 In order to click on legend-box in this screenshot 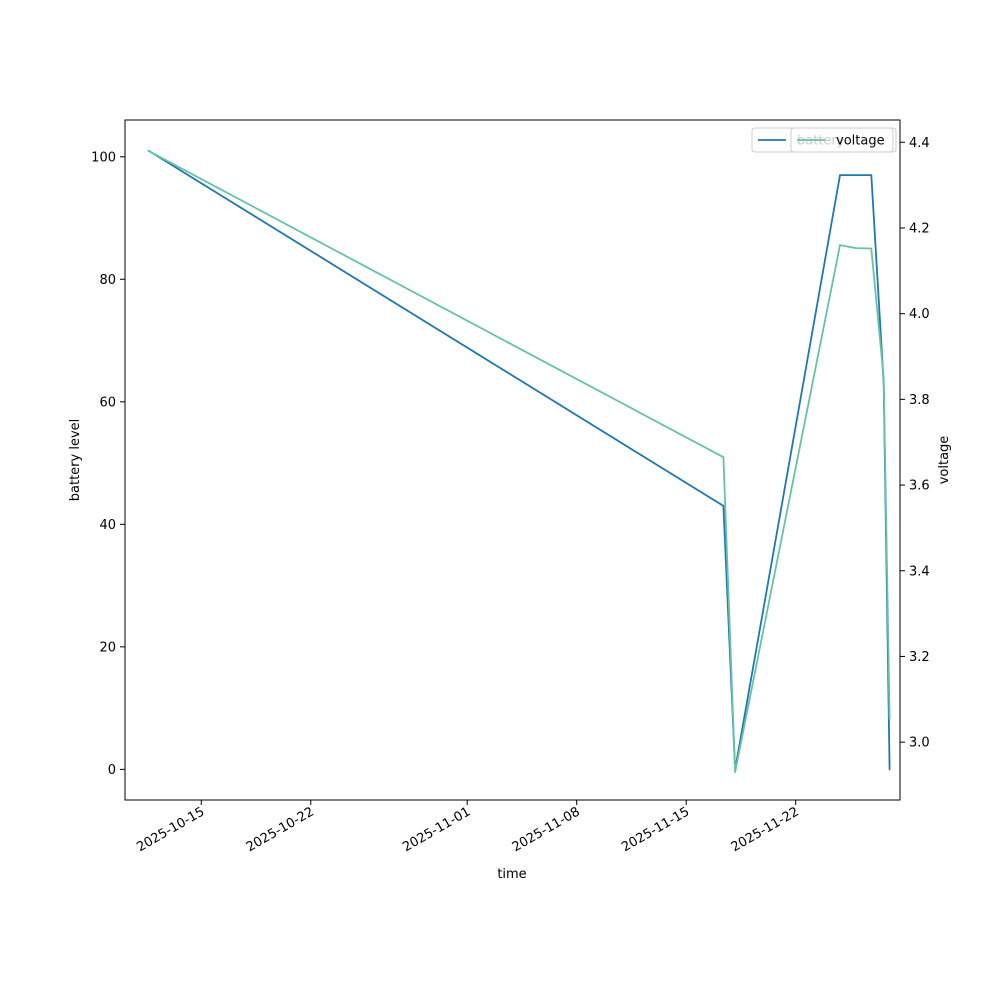, I will do `click(842, 140)`.